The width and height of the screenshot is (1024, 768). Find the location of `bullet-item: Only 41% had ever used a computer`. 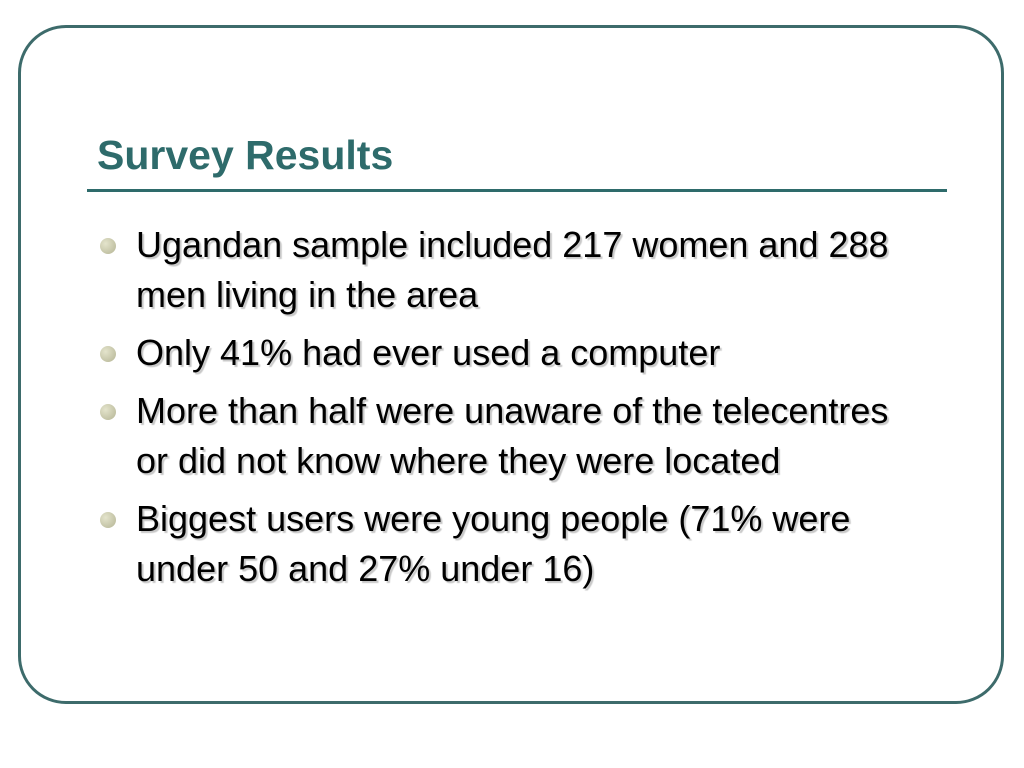

bullet-item: Only 41% had ever used a computer is located at coordinates (508, 353).